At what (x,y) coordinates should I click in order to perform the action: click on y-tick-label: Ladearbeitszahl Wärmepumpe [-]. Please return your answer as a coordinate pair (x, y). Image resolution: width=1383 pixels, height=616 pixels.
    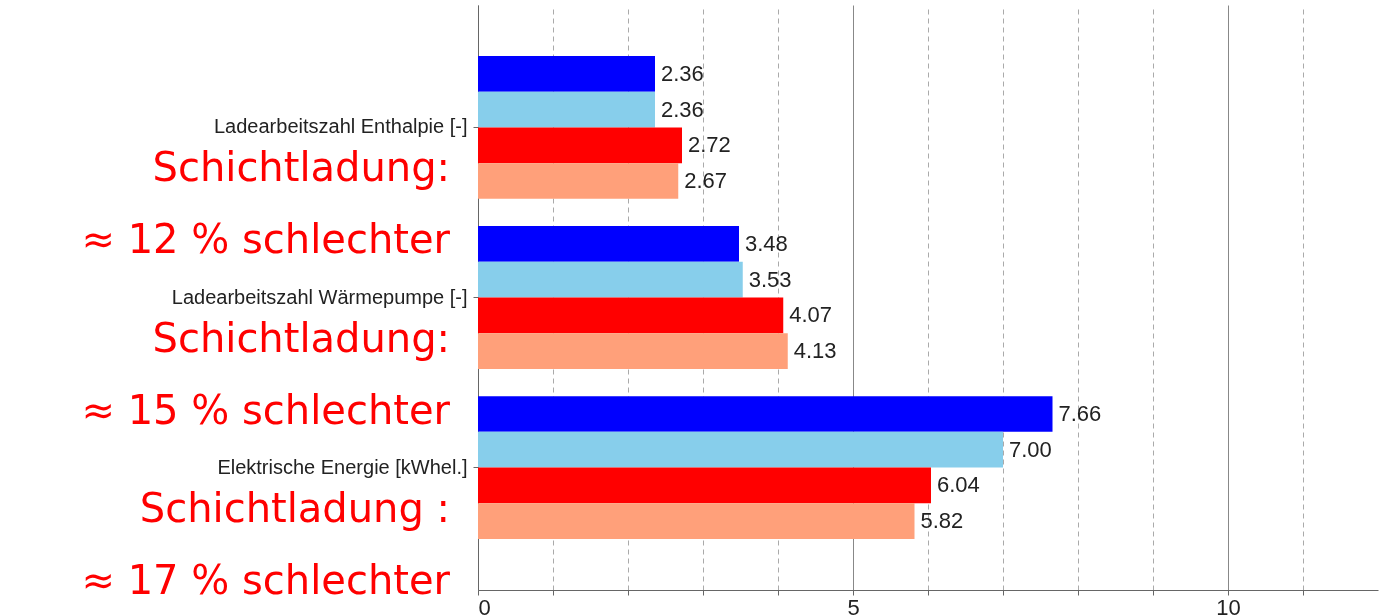
    Looking at the image, I should click on (319, 296).